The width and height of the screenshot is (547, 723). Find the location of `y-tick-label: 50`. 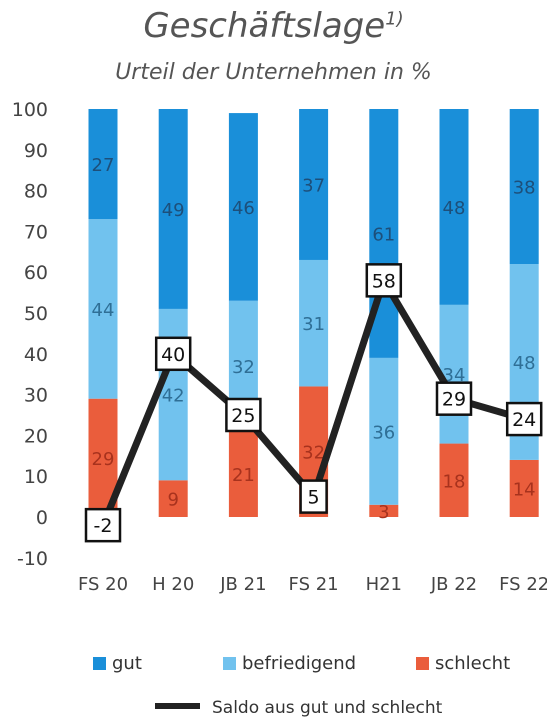

y-tick-label: 50 is located at coordinates (36, 314).